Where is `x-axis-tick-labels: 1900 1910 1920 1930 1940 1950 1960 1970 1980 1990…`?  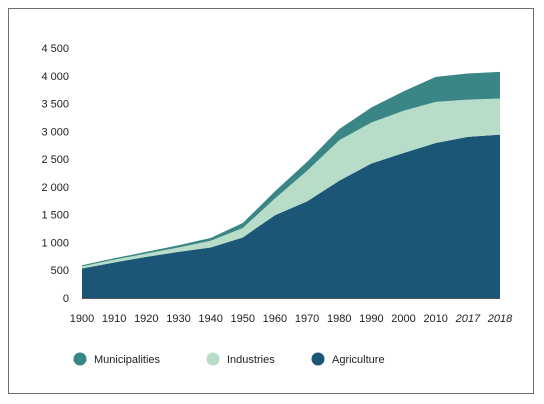 x-axis-tick-labels: 1900 1910 1920 1930 1940 1950 1960 1970 1980 1990… is located at coordinates (291, 319).